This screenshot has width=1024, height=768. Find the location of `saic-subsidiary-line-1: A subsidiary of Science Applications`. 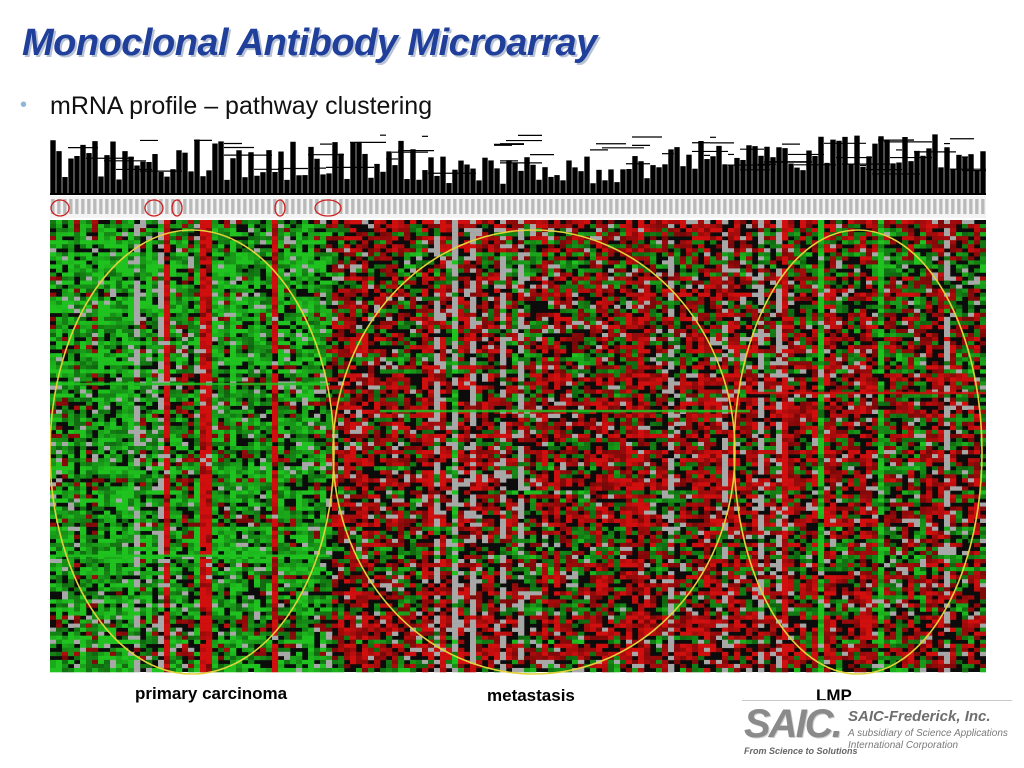

saic-subsidiary-line-1: A subsidiary of Science Applications is located at coordinates (928, 733).